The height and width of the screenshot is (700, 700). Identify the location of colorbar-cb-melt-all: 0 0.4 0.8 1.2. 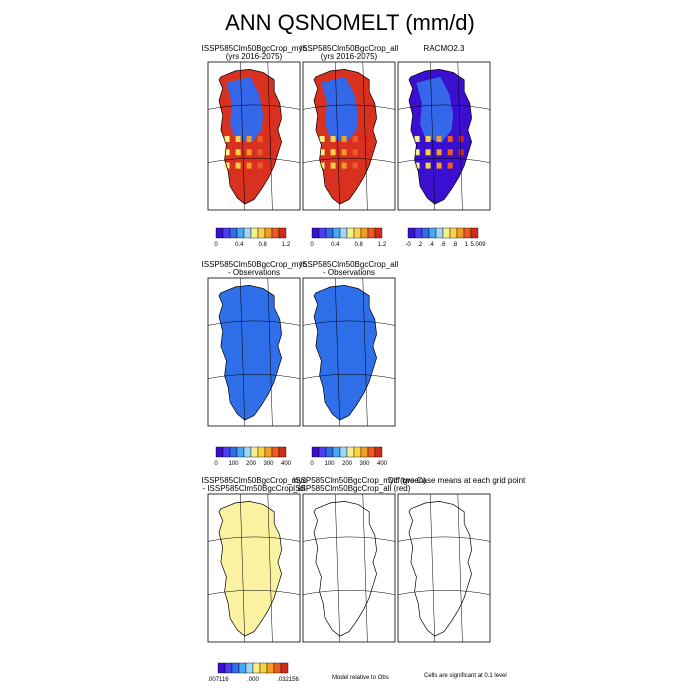
(348, 237).